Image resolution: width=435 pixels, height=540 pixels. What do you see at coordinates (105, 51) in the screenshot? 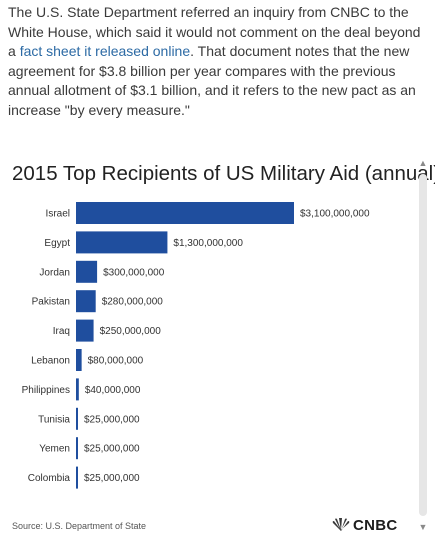
I see `fact-sheet-link: fact sheet it released online` at bounding box center [105, 51].